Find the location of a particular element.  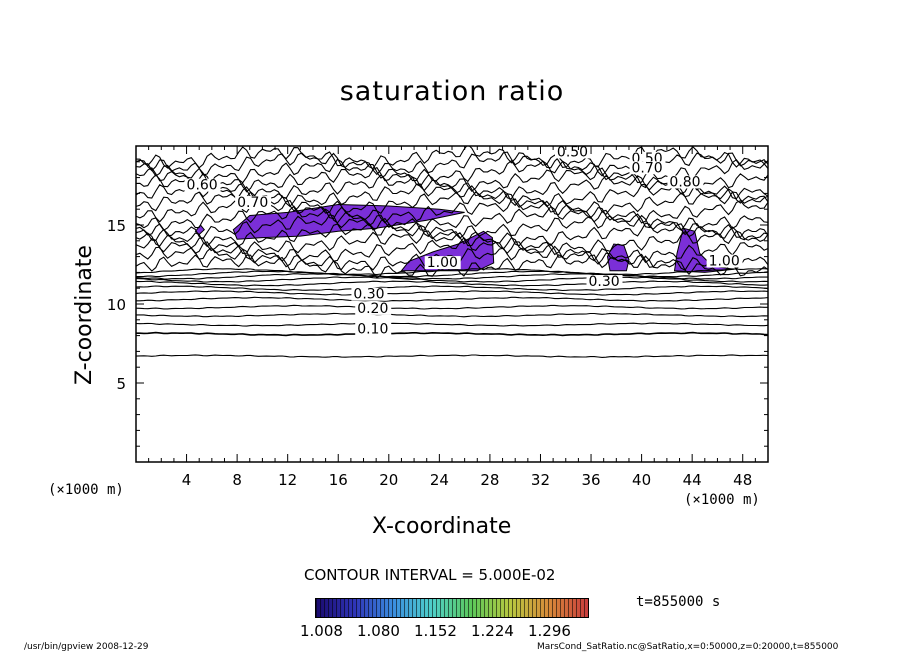

chart-title: saturation ratio is located at coordinates (452, 91).